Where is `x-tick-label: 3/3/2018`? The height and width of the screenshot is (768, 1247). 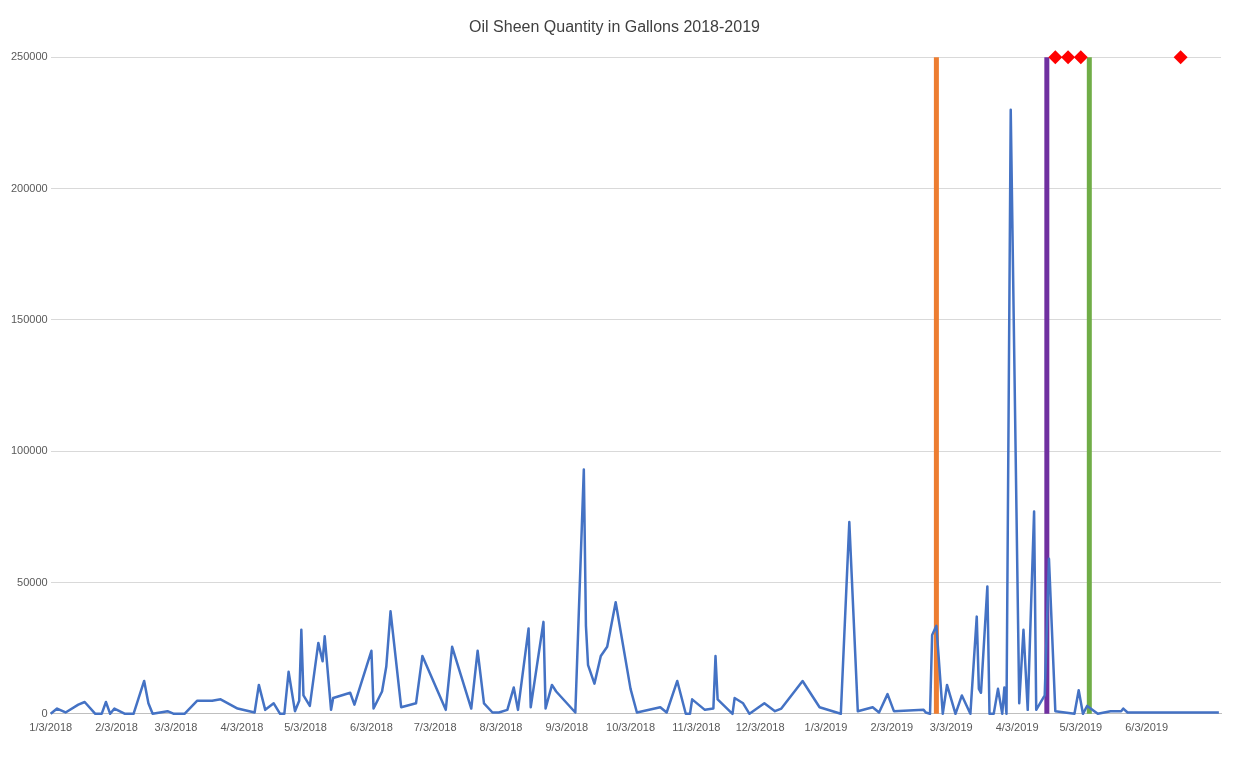 x-tick-label: 3/3/2018 is located at coordinates (176, 727).